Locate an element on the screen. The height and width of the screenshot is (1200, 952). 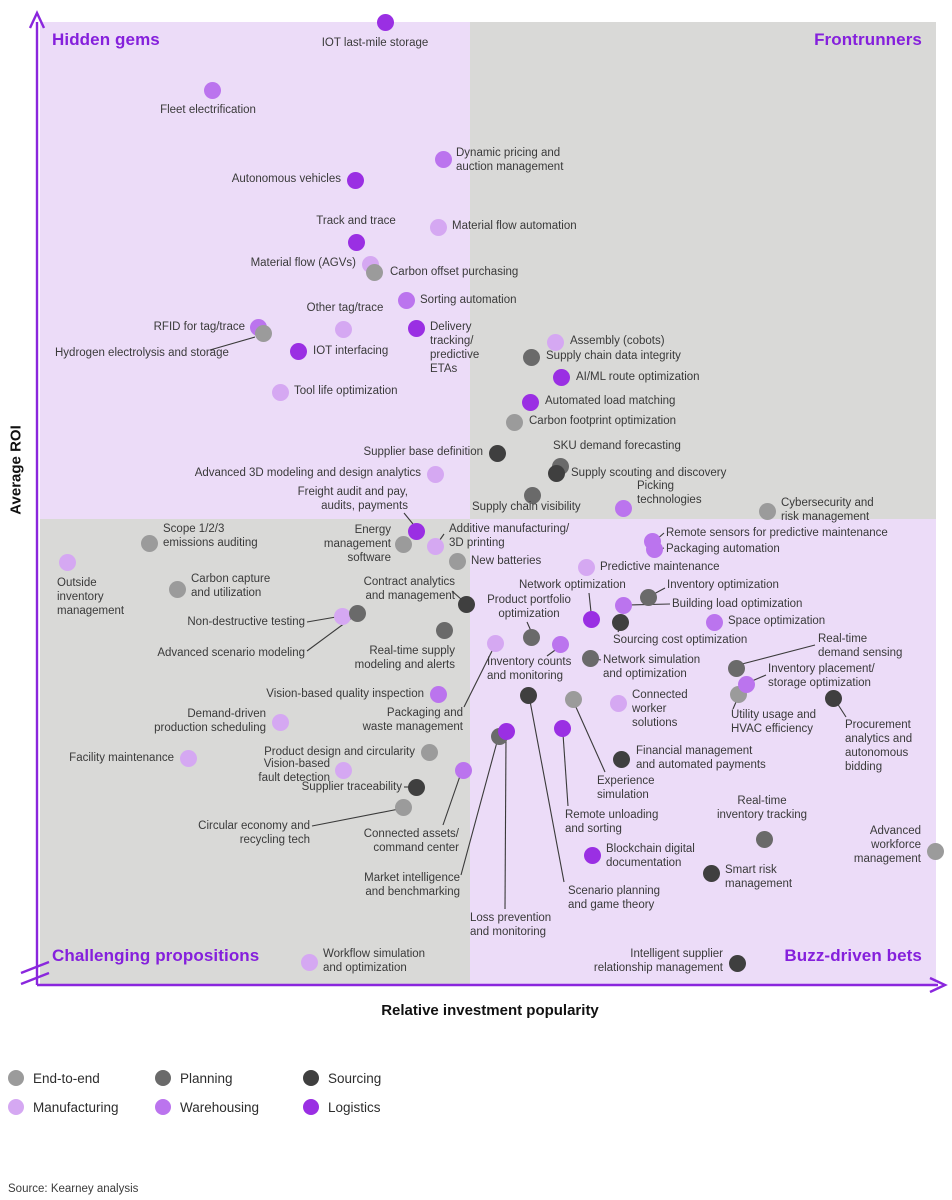
legend-item-end_to_end: End-to-end is located at coordinates (81, 1078).